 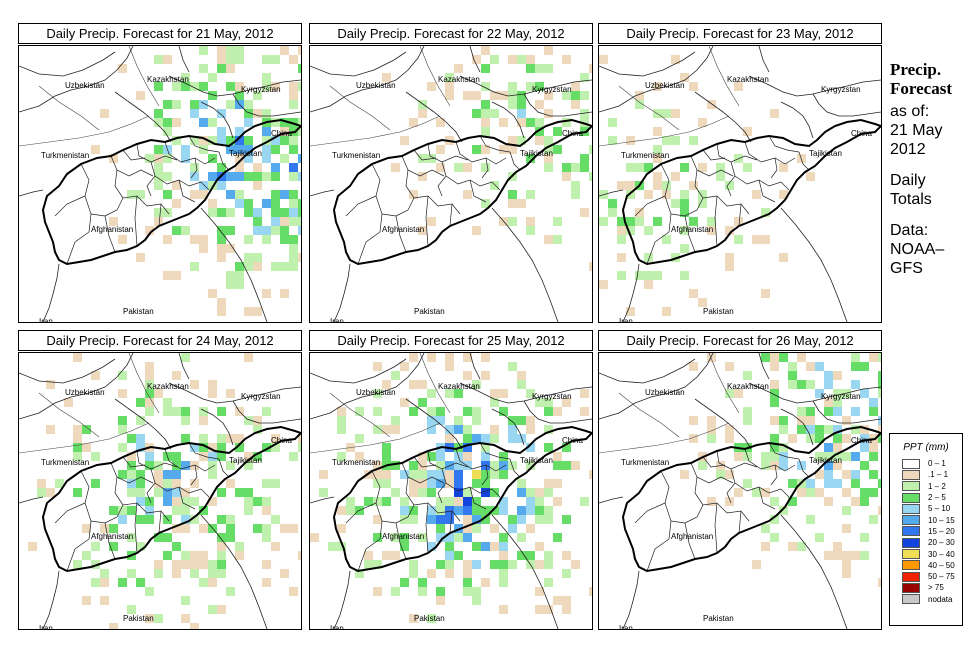 I want to click on country-label-turkmenistan: Turkmenistan, so click(x=645, y=462).